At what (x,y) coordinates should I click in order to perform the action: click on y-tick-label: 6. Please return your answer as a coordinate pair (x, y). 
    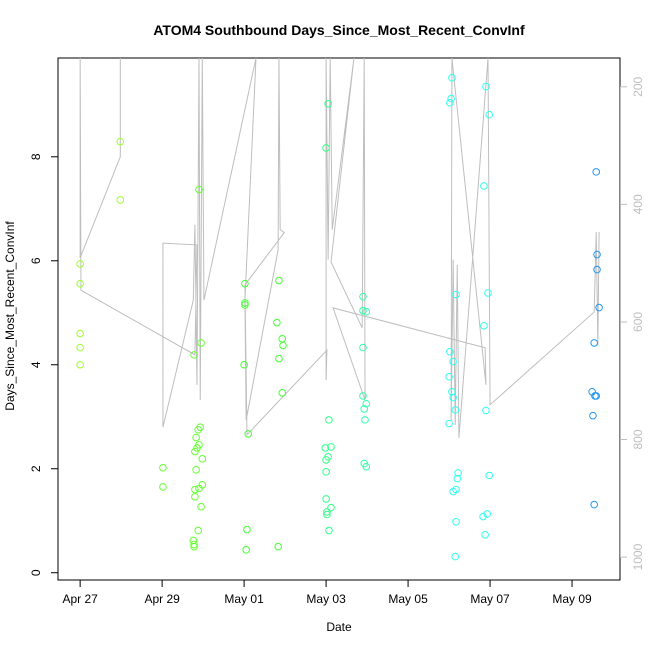
    Looking at the image, I should click on (36, 260).